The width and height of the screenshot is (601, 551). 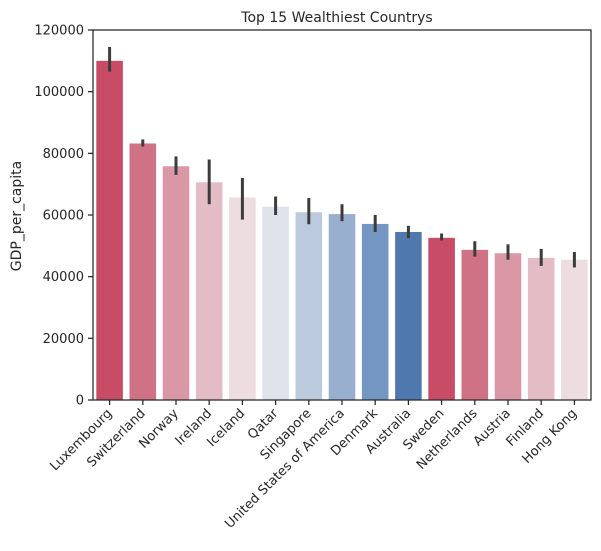 I want to click on y-tick-label-5: 100000, so click(x=59, y=92).